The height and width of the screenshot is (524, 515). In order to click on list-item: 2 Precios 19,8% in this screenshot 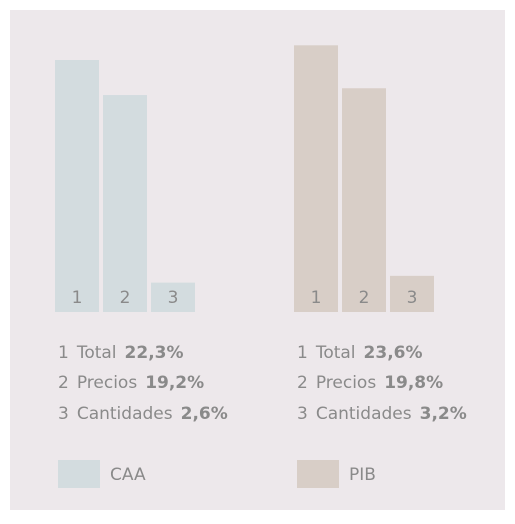, I will do `click(370, 383)`.